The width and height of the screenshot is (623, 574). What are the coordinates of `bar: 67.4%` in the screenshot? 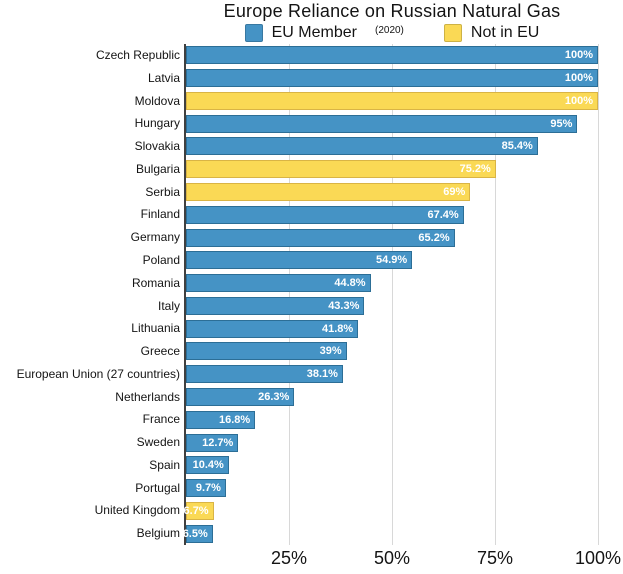 It's located at (325, 214).